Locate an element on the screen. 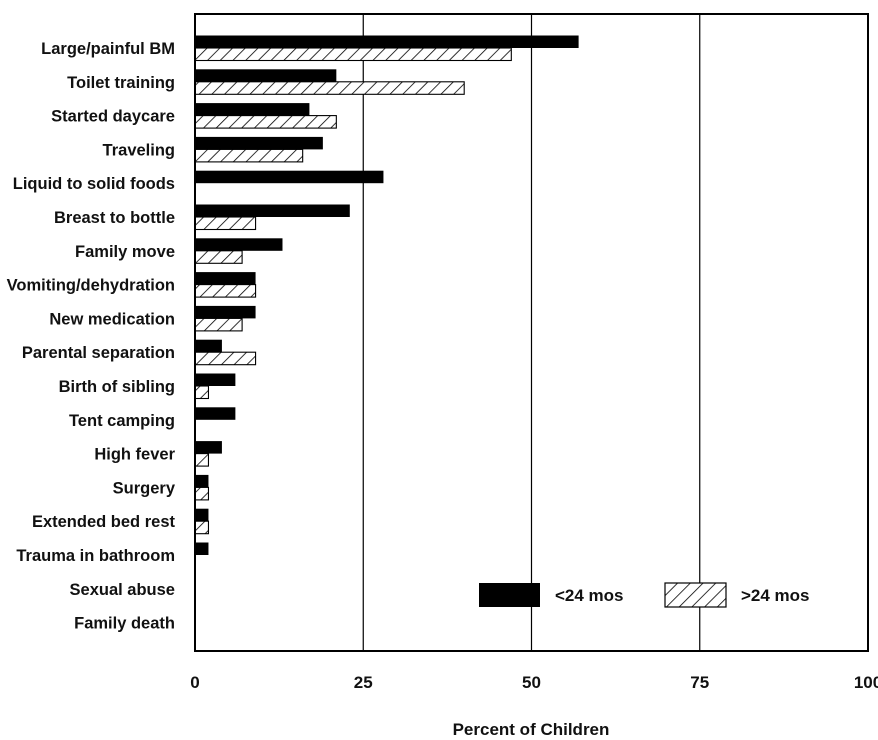 The width and height of the screenshot is (878, 740). x-tick-label: 75 is located at coordinates (699, 682).